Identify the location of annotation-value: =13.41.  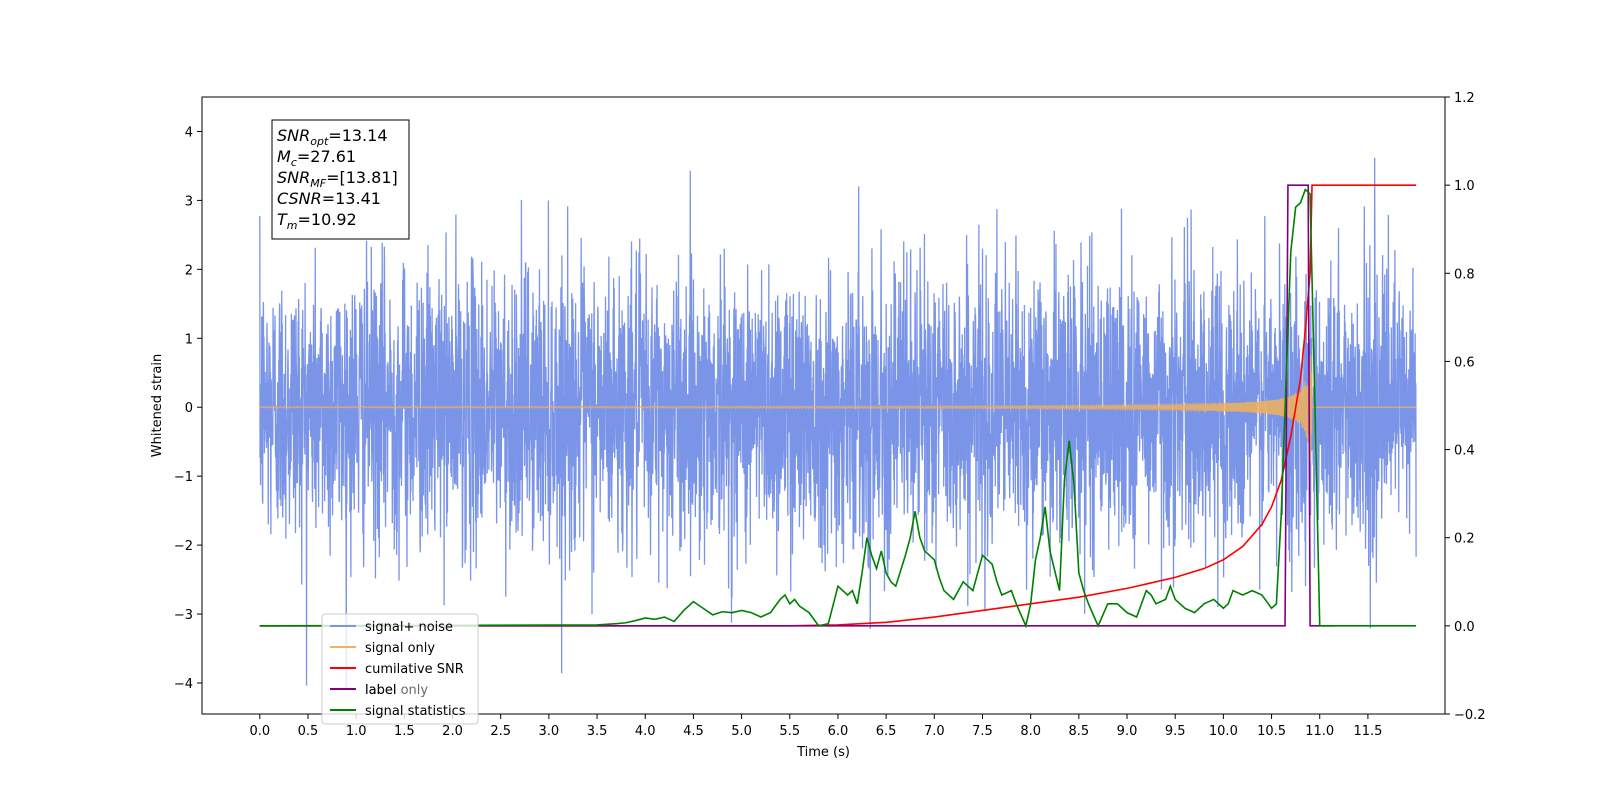
(351, 198).